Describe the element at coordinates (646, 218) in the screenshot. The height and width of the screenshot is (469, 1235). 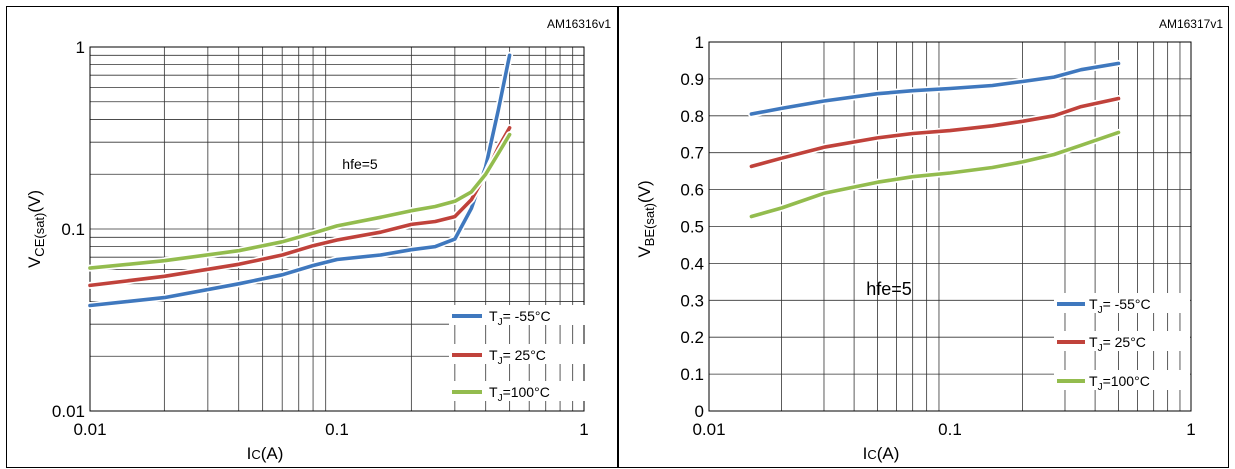
I see `y-axis-label: VBE(sat)(V)` at that location.